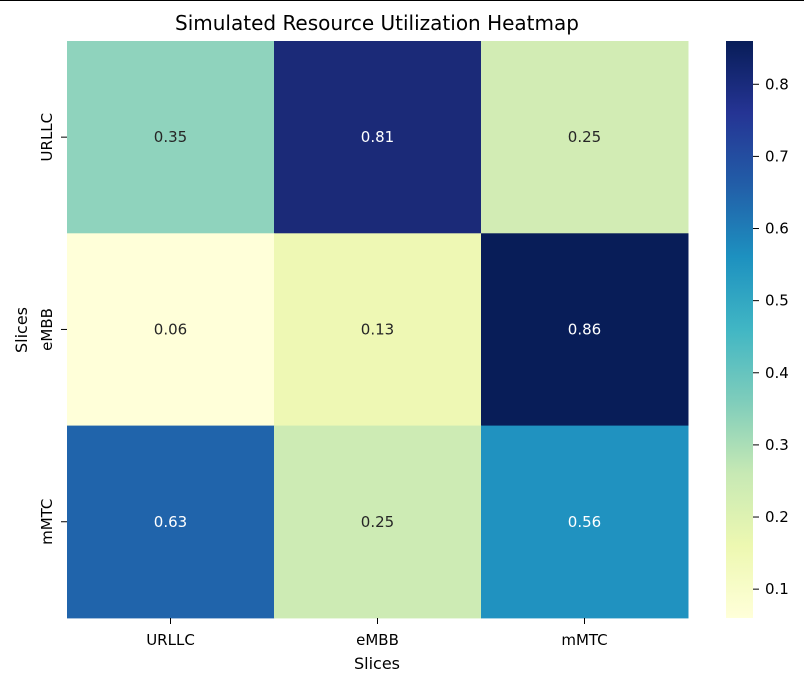 The width and height of the screenshot is (804, 684). I want to click on colorbar-ticks: 0.1 0.2 0.3 0.4 0.5 0.6 0.7 0.8, so click(771, 336).